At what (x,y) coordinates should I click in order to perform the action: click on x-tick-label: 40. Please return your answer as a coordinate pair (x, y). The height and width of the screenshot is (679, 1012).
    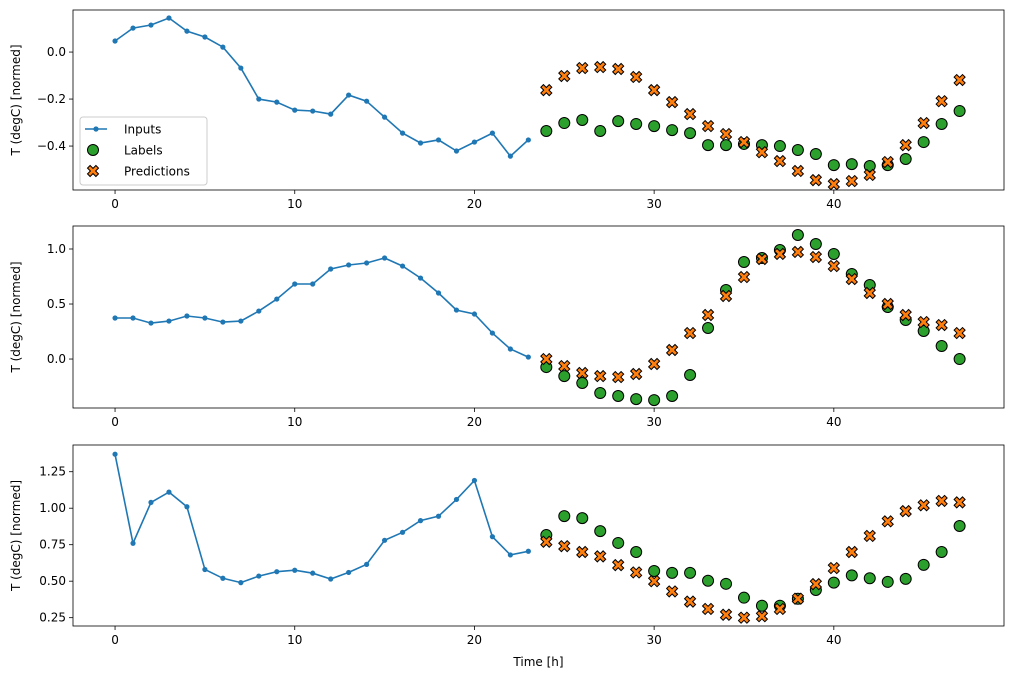
    Looking at the image, I should click on (833, 640).